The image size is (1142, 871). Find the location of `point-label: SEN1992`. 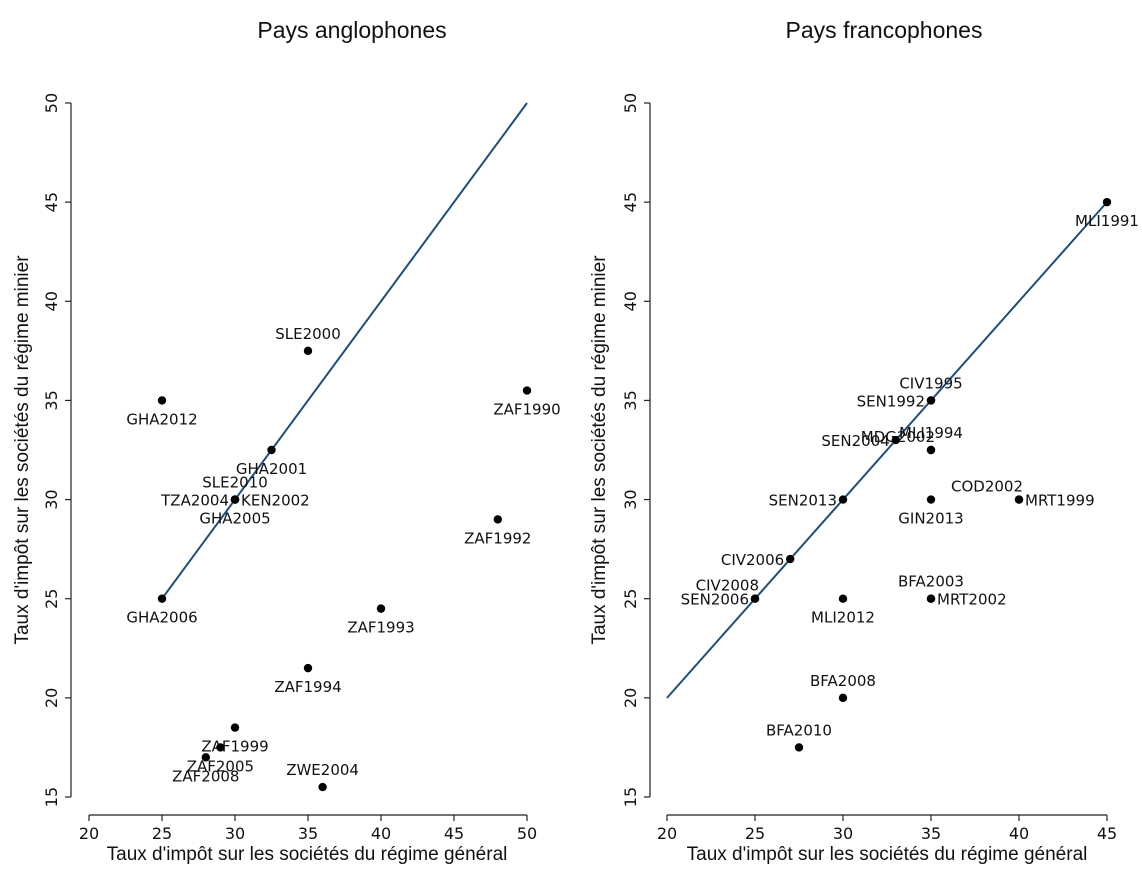

point-label: SEN1992 is located at coordinates (891, 401).